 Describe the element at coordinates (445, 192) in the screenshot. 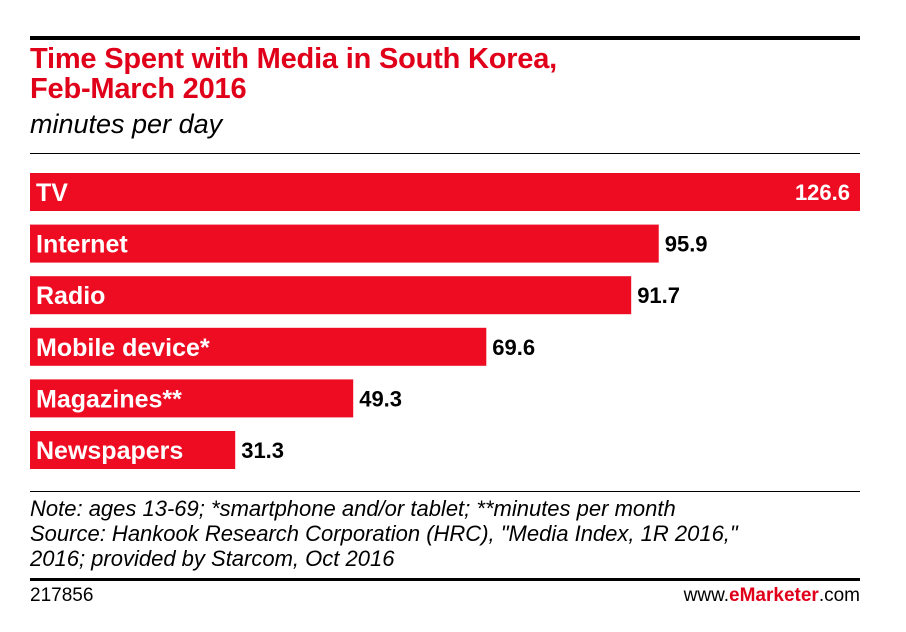

I see `bar-tv` at that location.